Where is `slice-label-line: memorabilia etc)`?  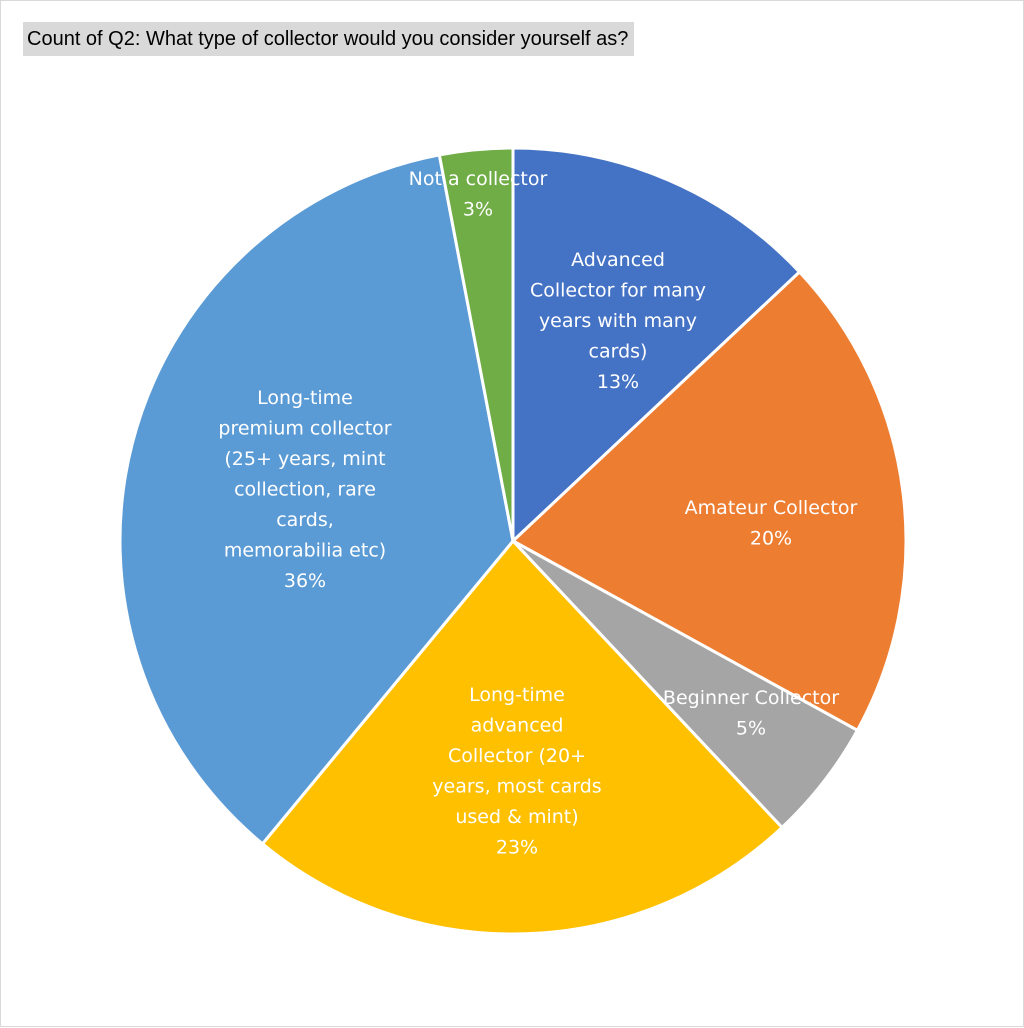 slice-label-line: memorabilia etc) is located at coordinates (305, 551).